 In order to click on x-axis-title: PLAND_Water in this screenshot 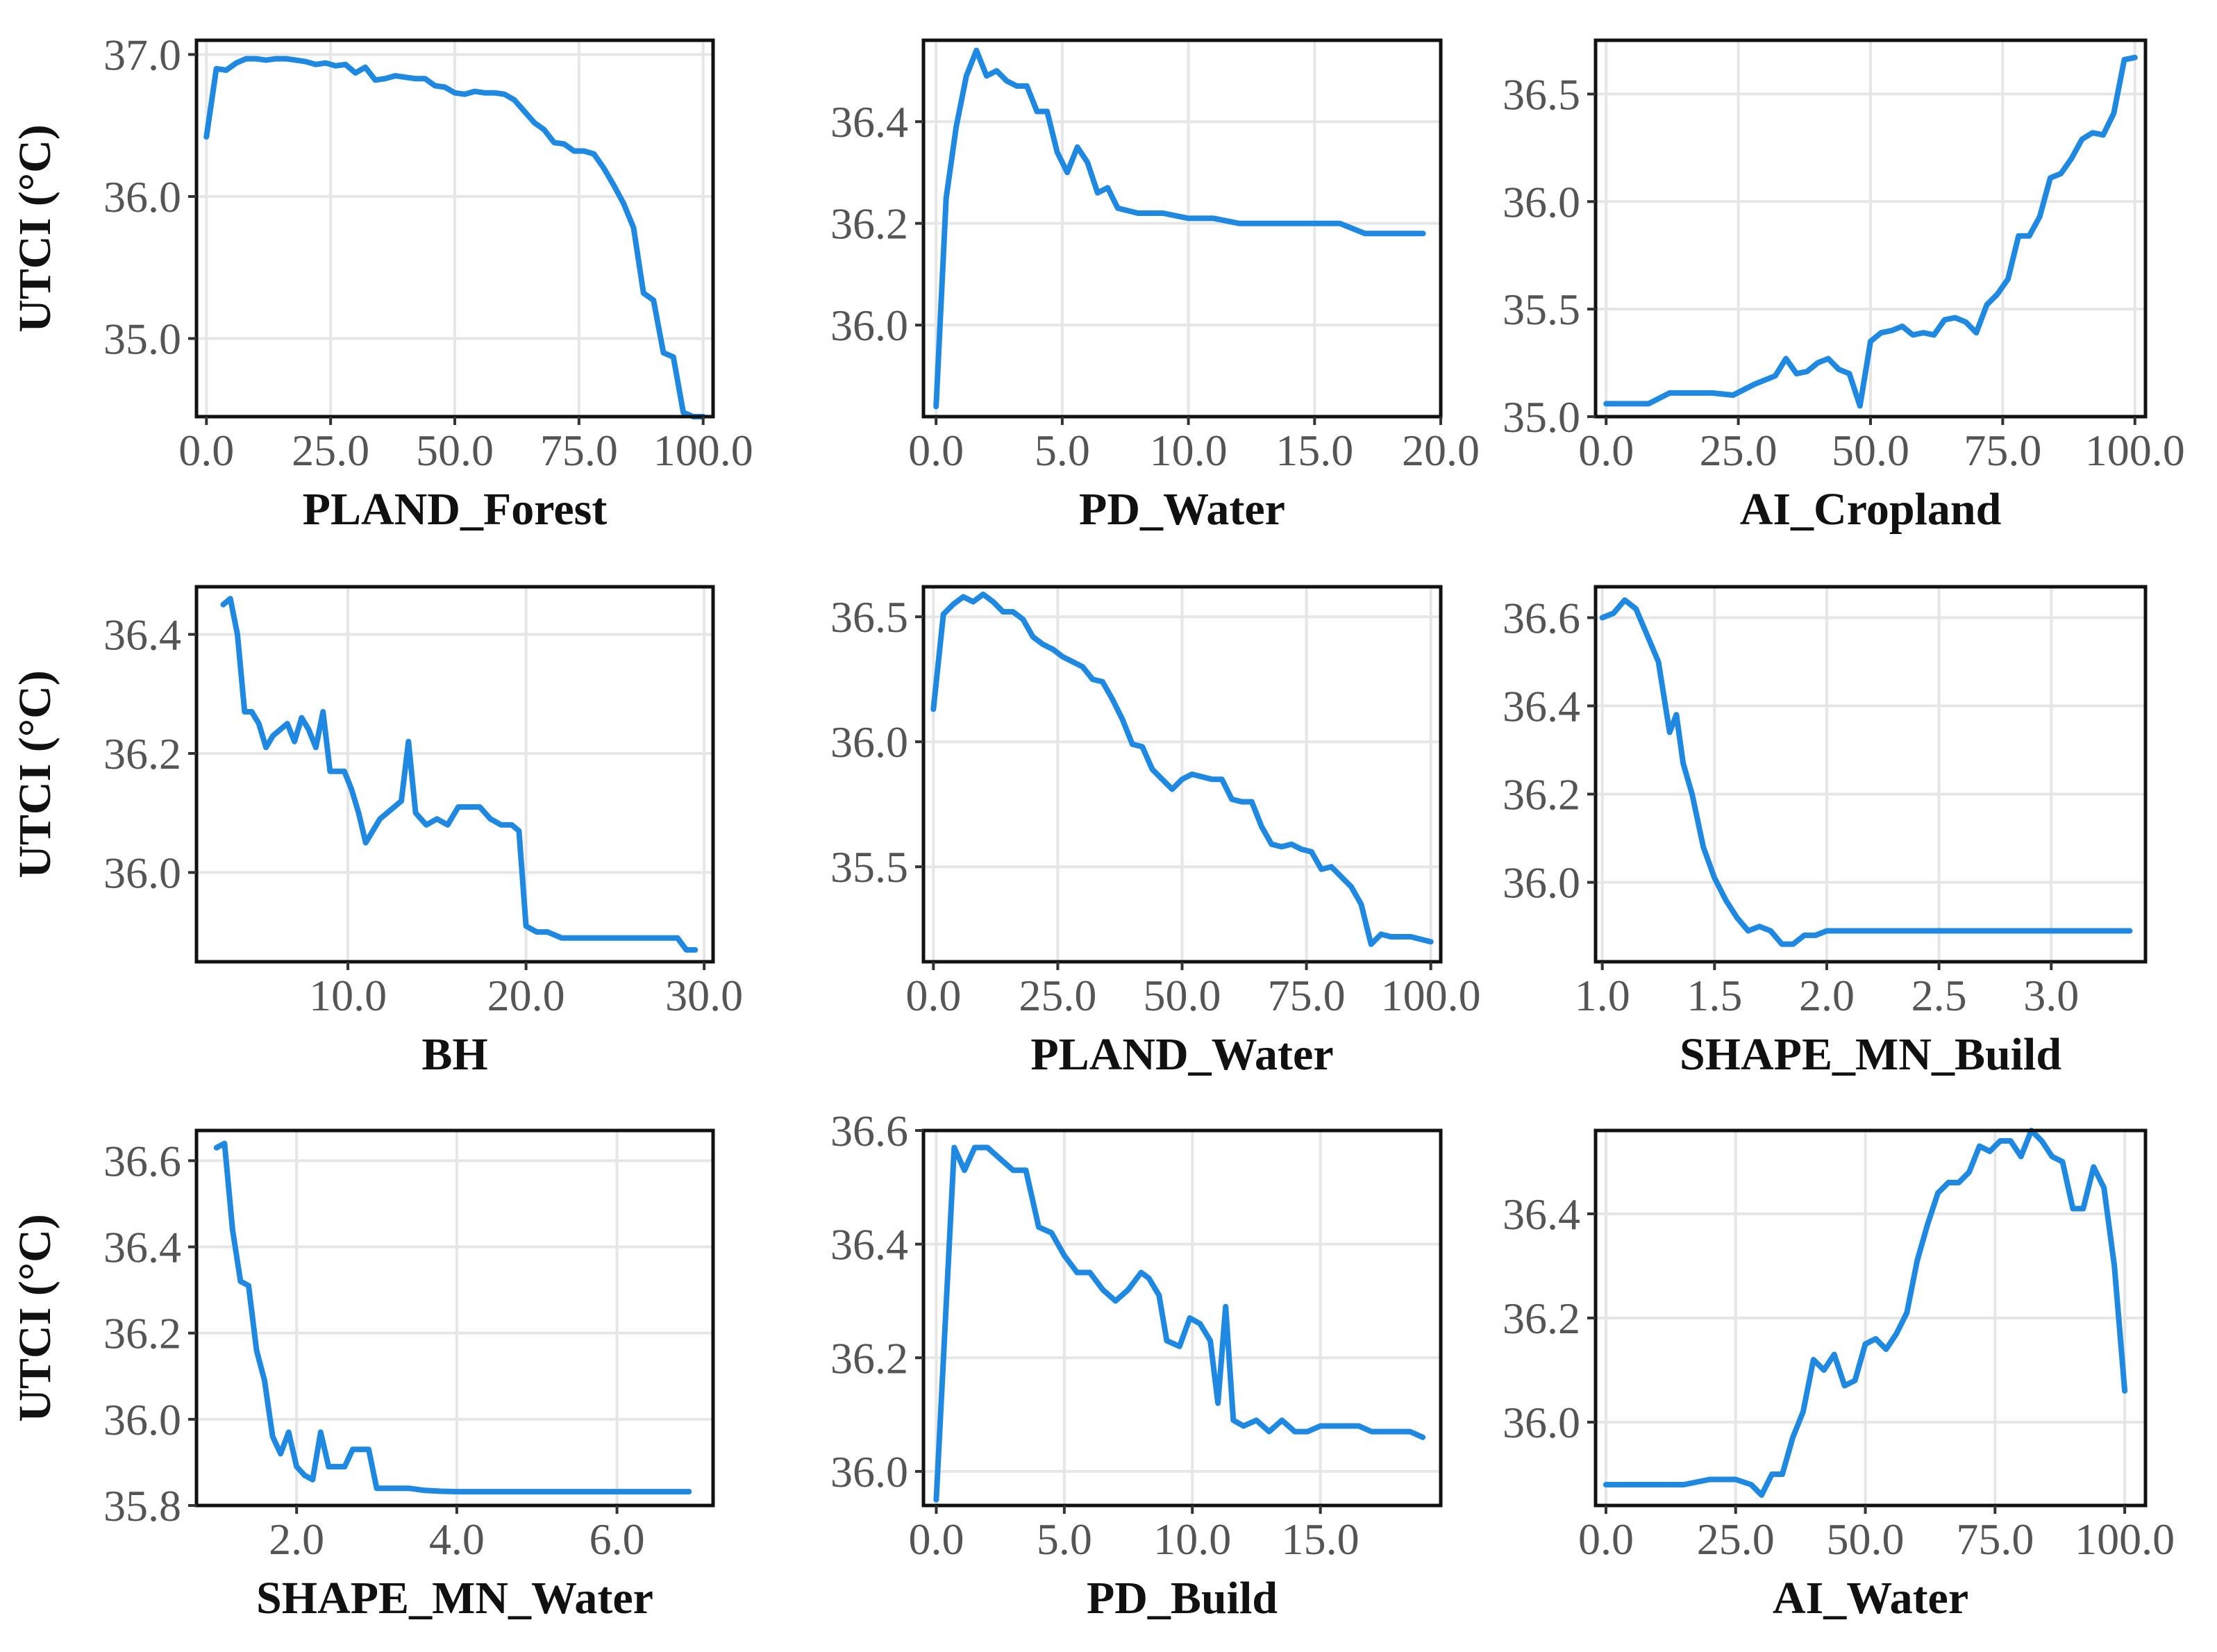, I will do `click(1181, 1054)`.